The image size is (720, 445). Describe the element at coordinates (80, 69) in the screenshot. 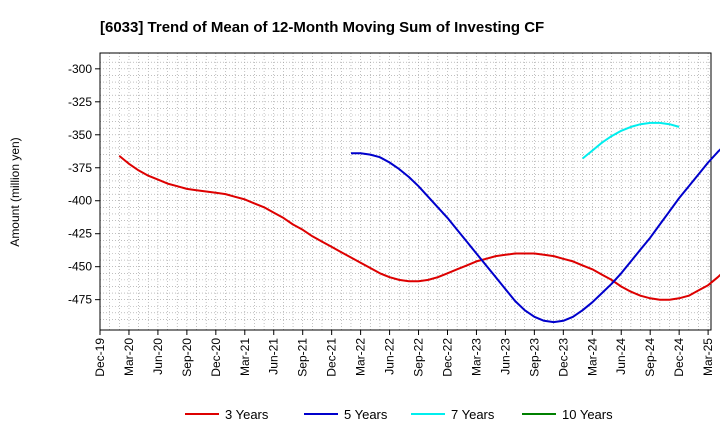

I see `y-tick-label: -300` at that location.